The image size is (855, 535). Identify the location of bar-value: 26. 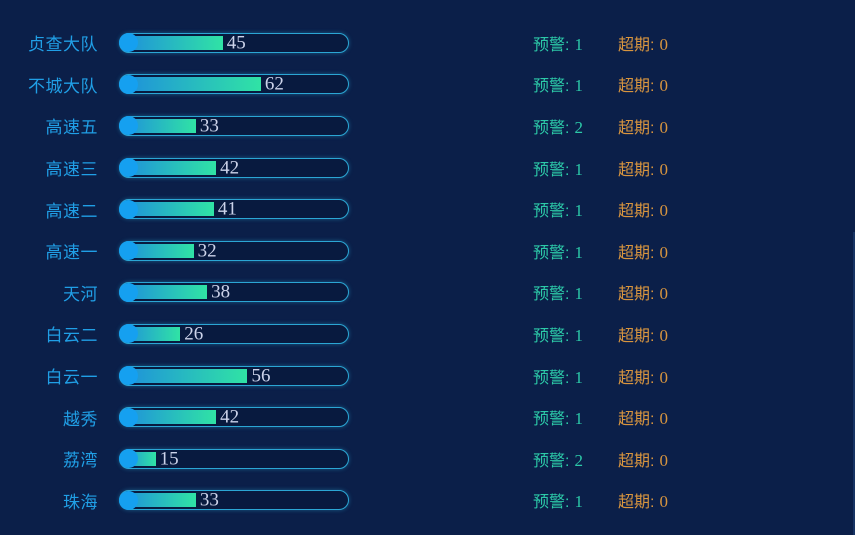
(194, 334).